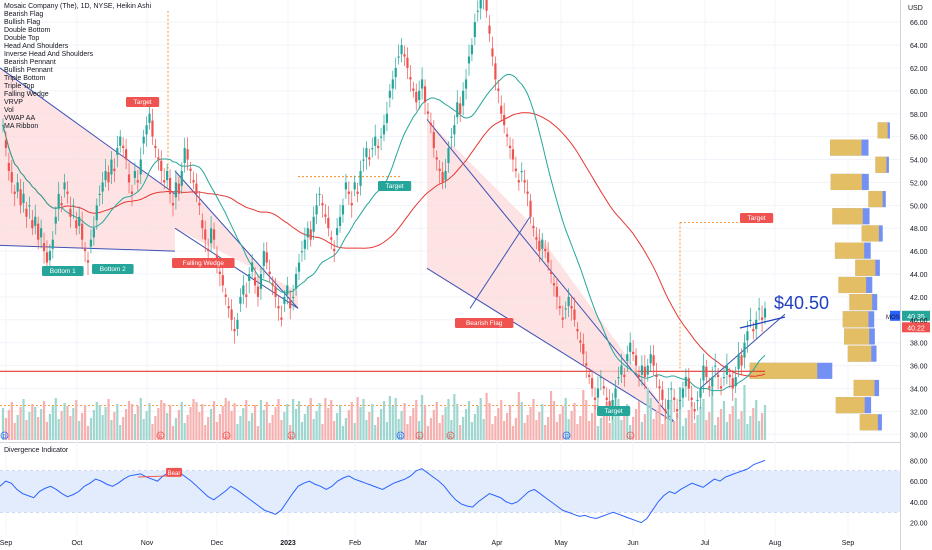  Describe the element at coordinates (21, 126) in the screenshot. I see `indicator-item: MA Ribbon` at that location.